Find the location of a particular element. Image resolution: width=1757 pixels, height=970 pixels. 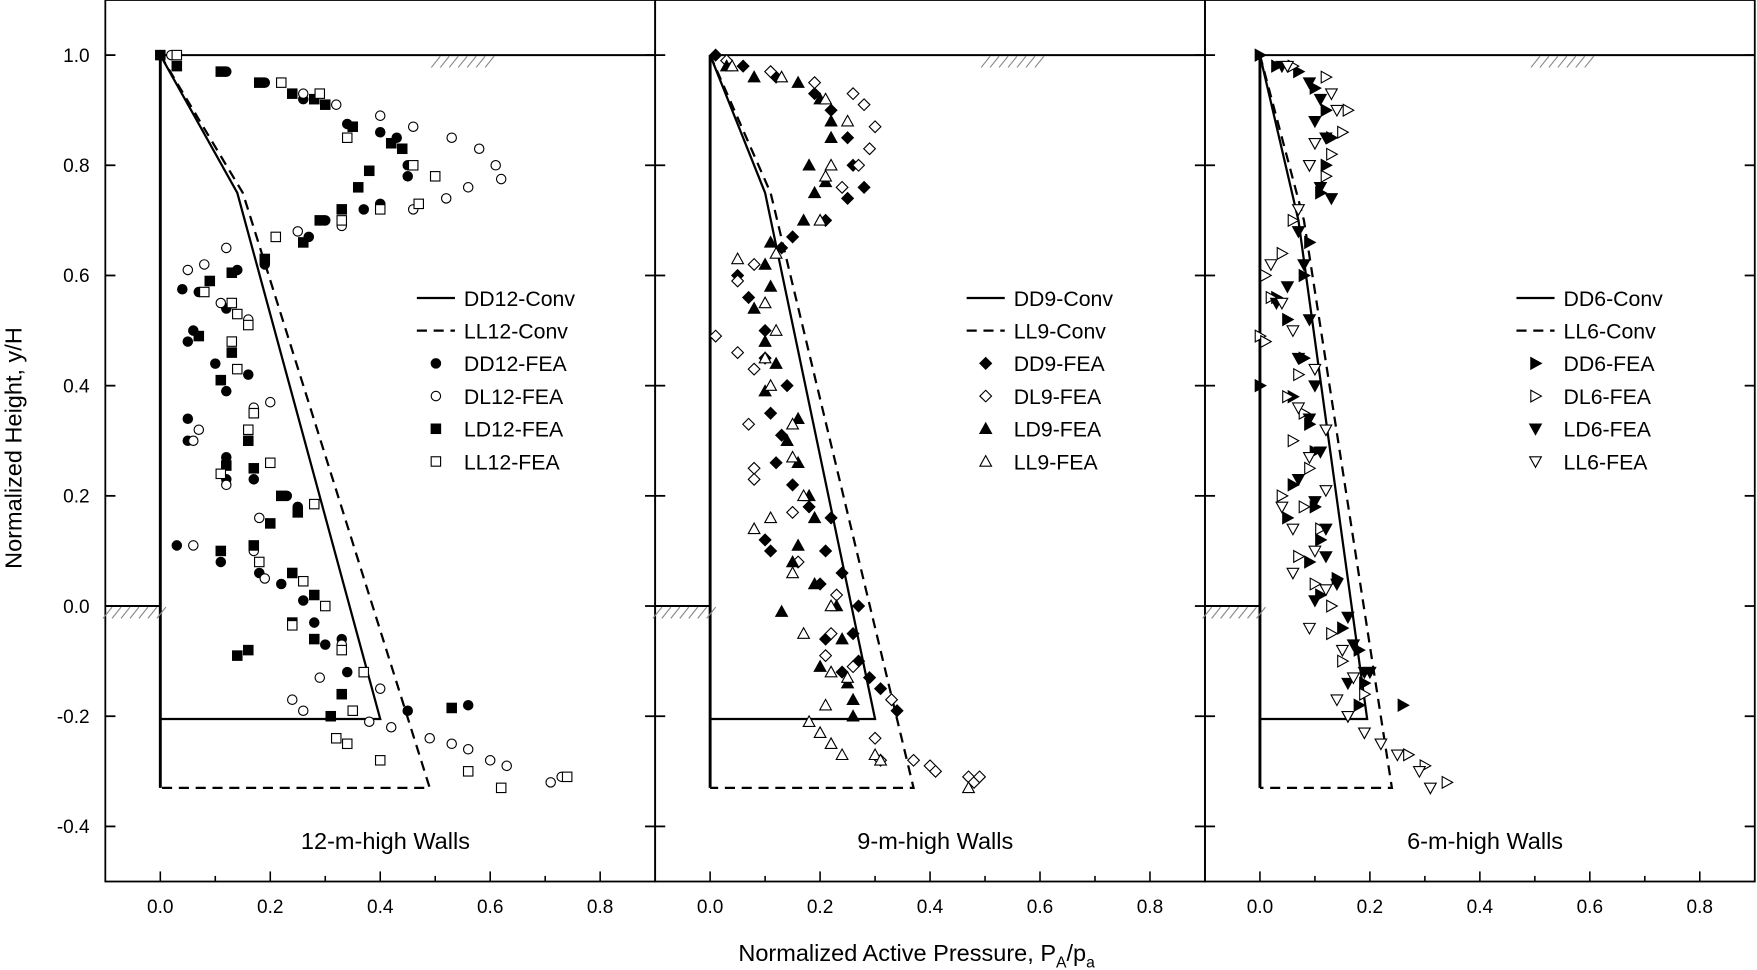

legend-label: LL6-FEA is located at coordinates (1606, 462).